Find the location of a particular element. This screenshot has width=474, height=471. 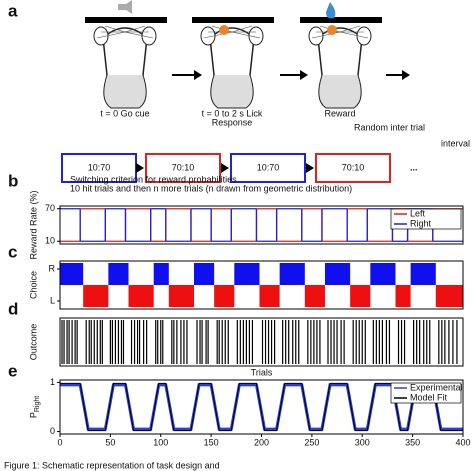

speaker is located at coordinates (125, 7).